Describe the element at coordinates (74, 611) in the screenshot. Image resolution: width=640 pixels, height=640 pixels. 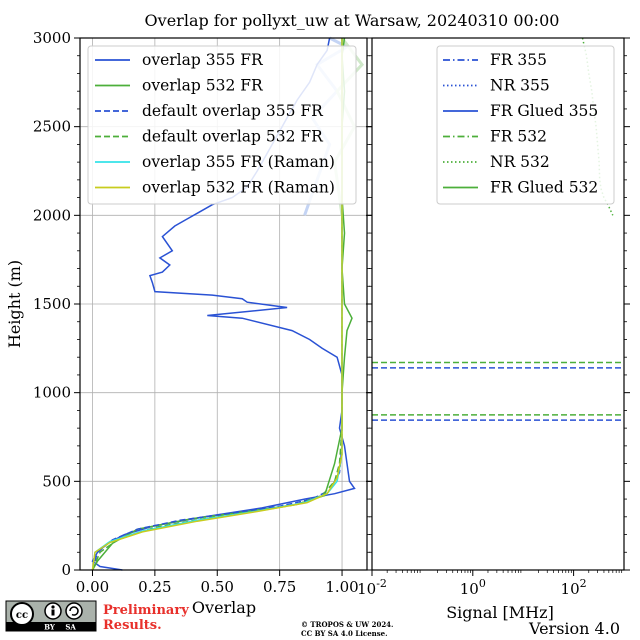
I see `sa-icon` at that location.